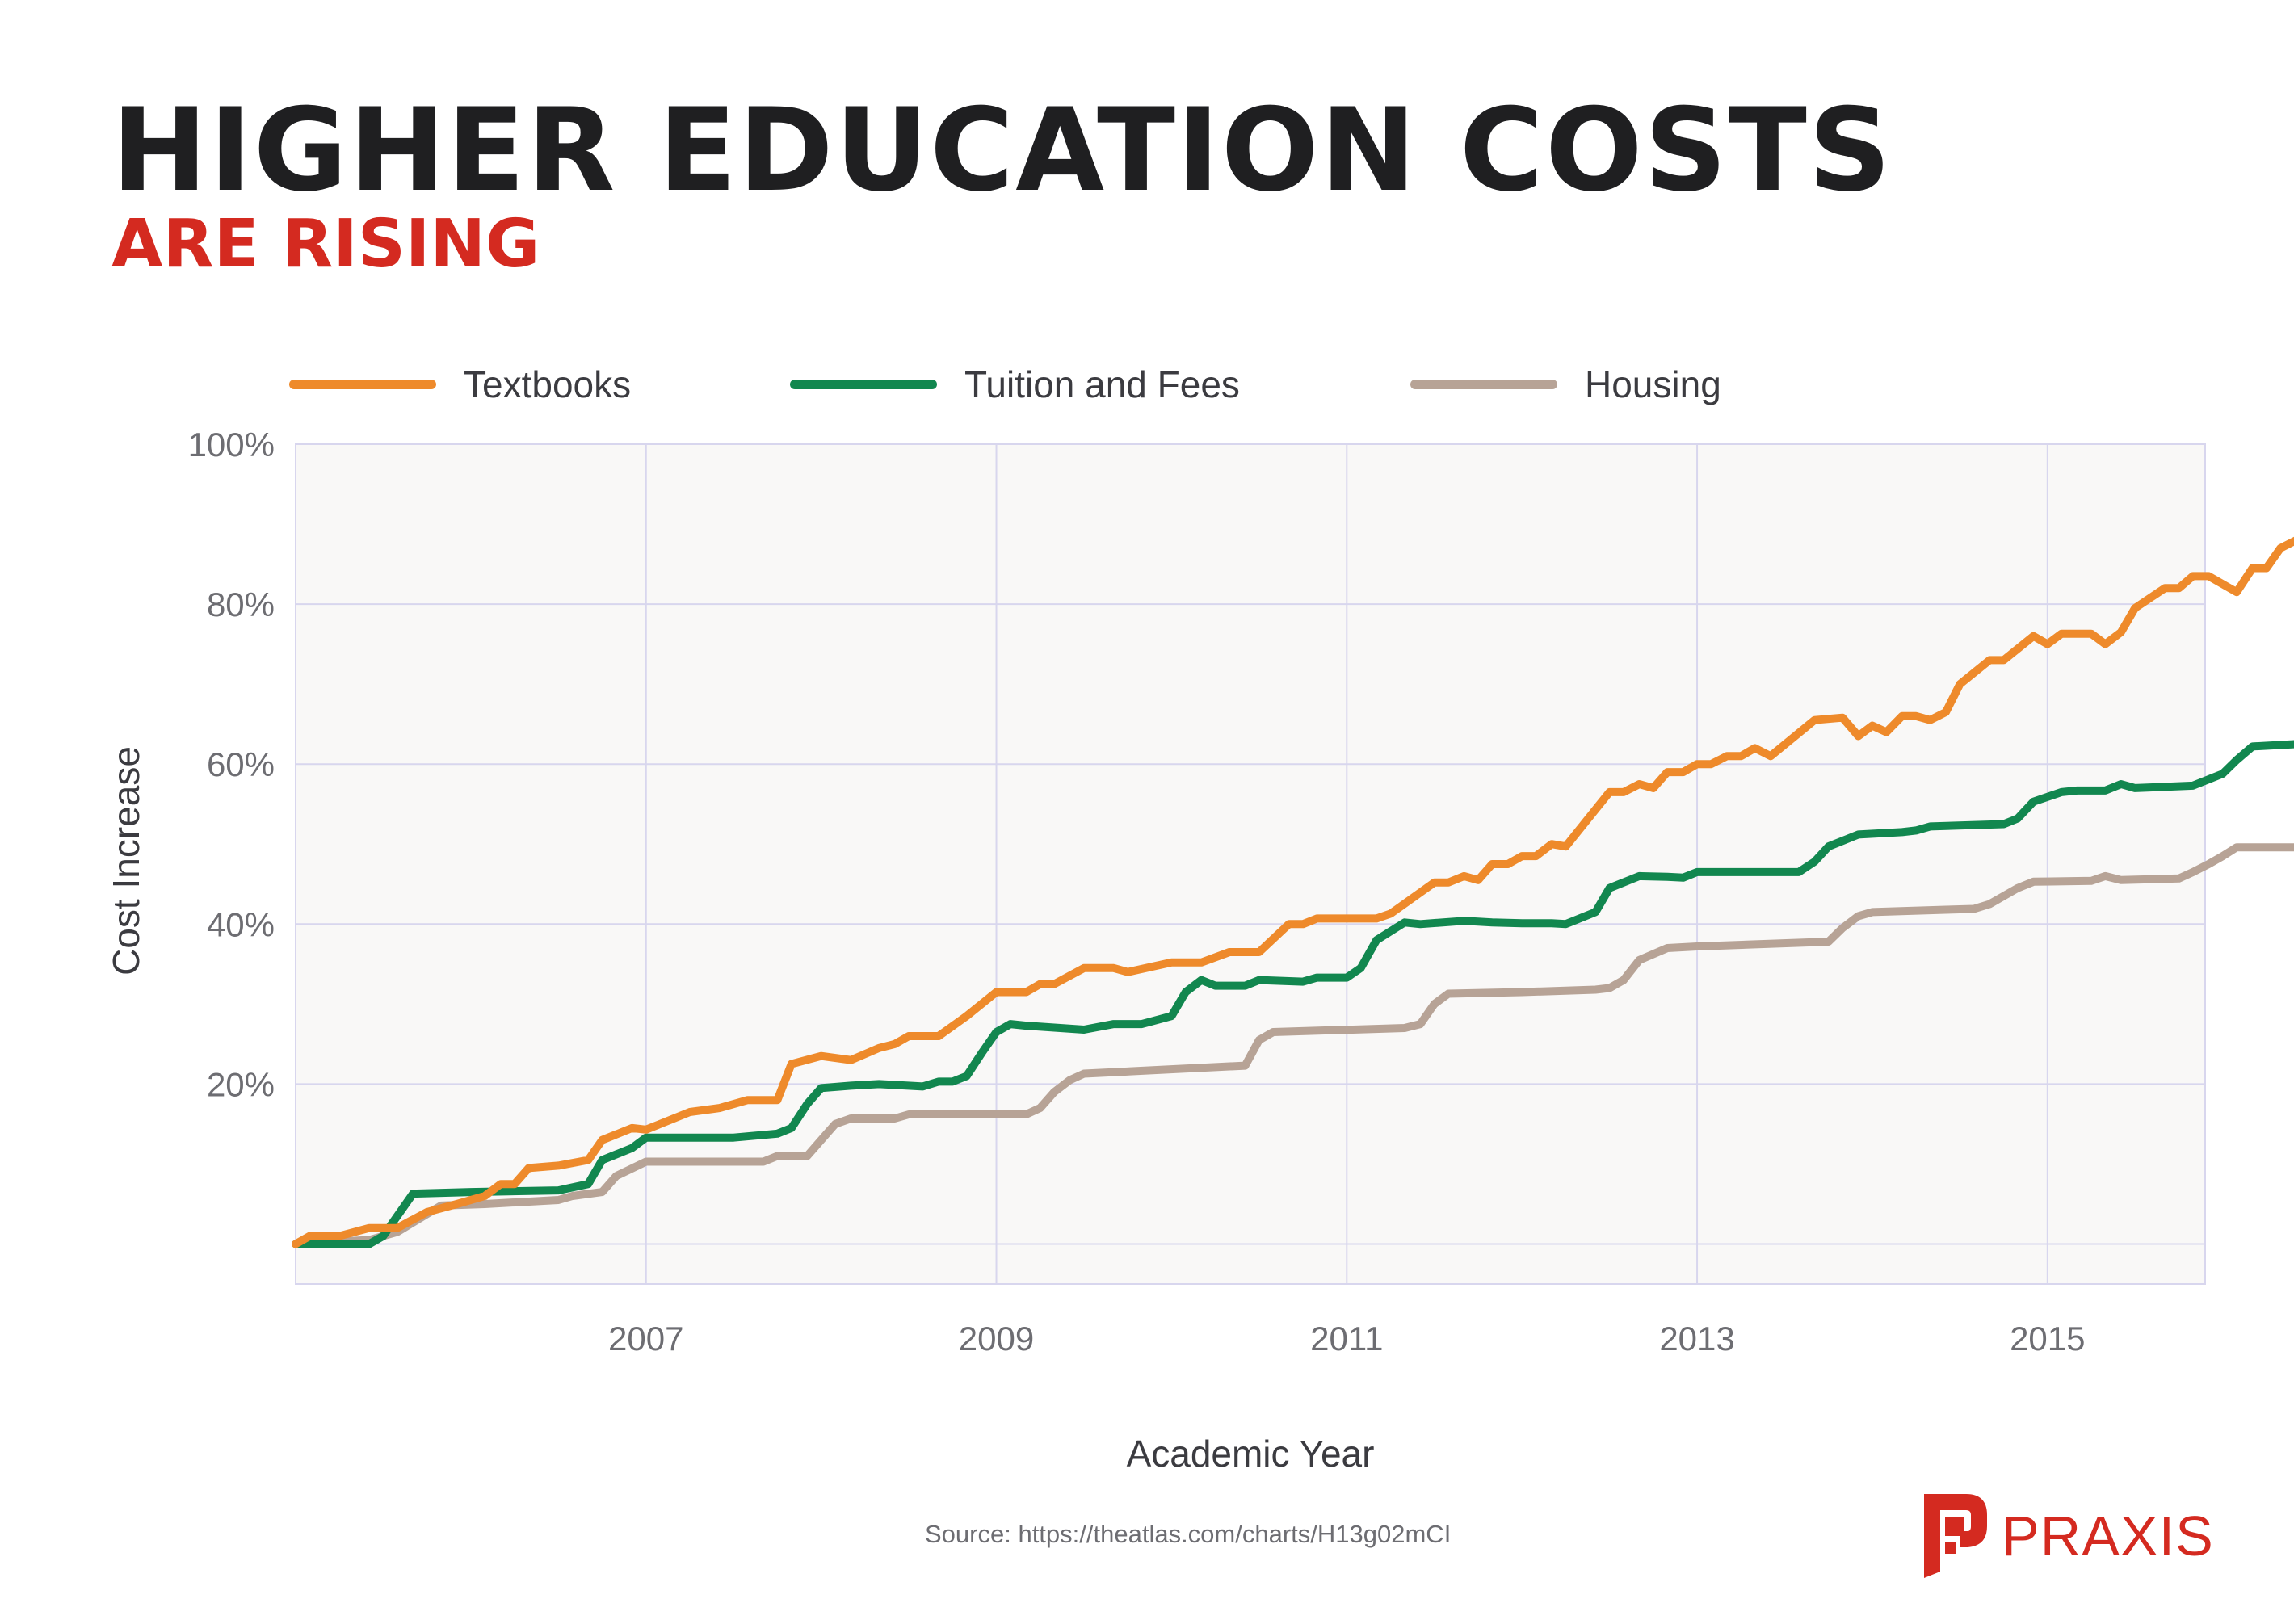  Describe the element at coordinates (325, 244) in the screenshot. I see `page-subtitle: ARE RISING` at that location.